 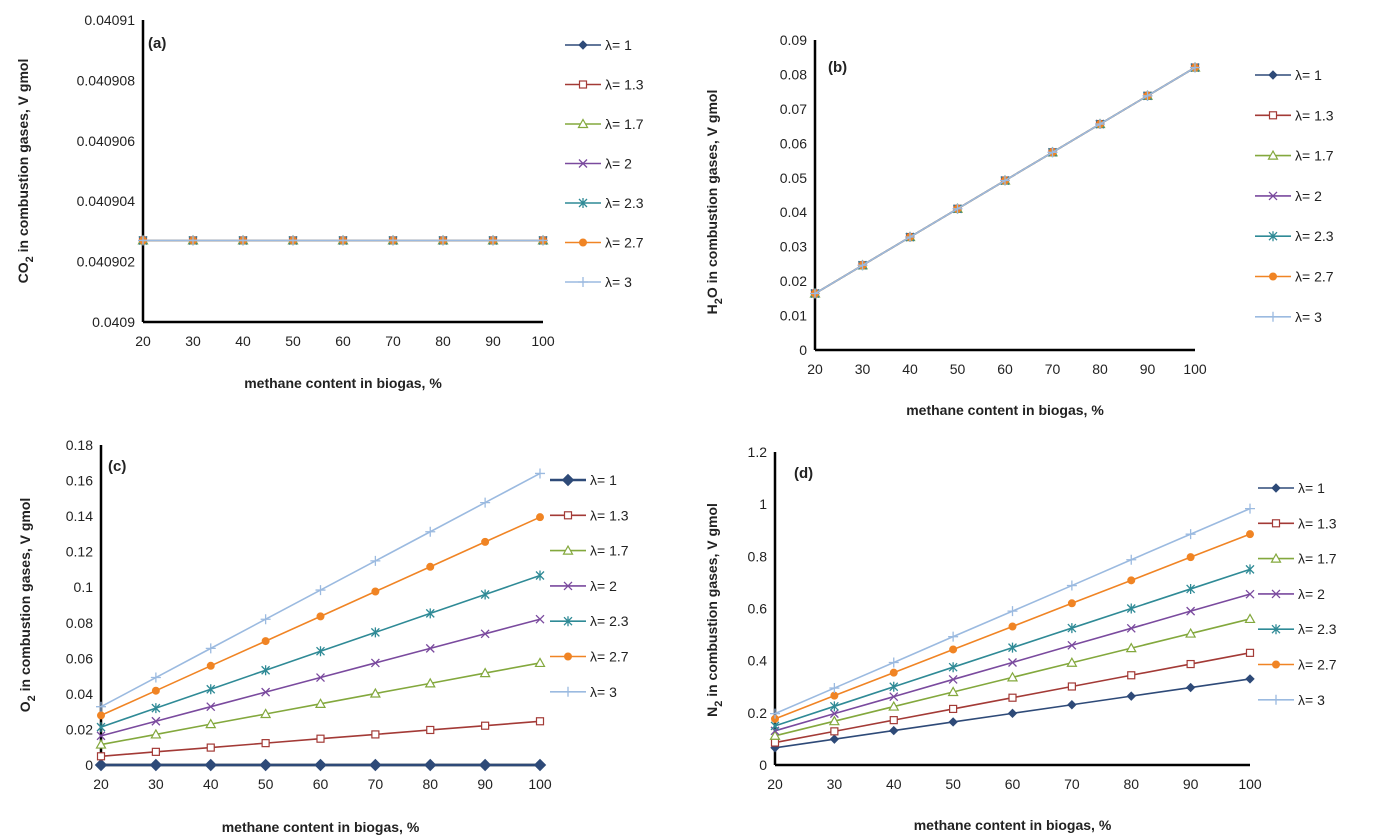 What do you see at coordinates (1317, 629) in the screenshot?
I see `panel-d-legend-label: λ= 2.3` at bounding box center [1317, 629].